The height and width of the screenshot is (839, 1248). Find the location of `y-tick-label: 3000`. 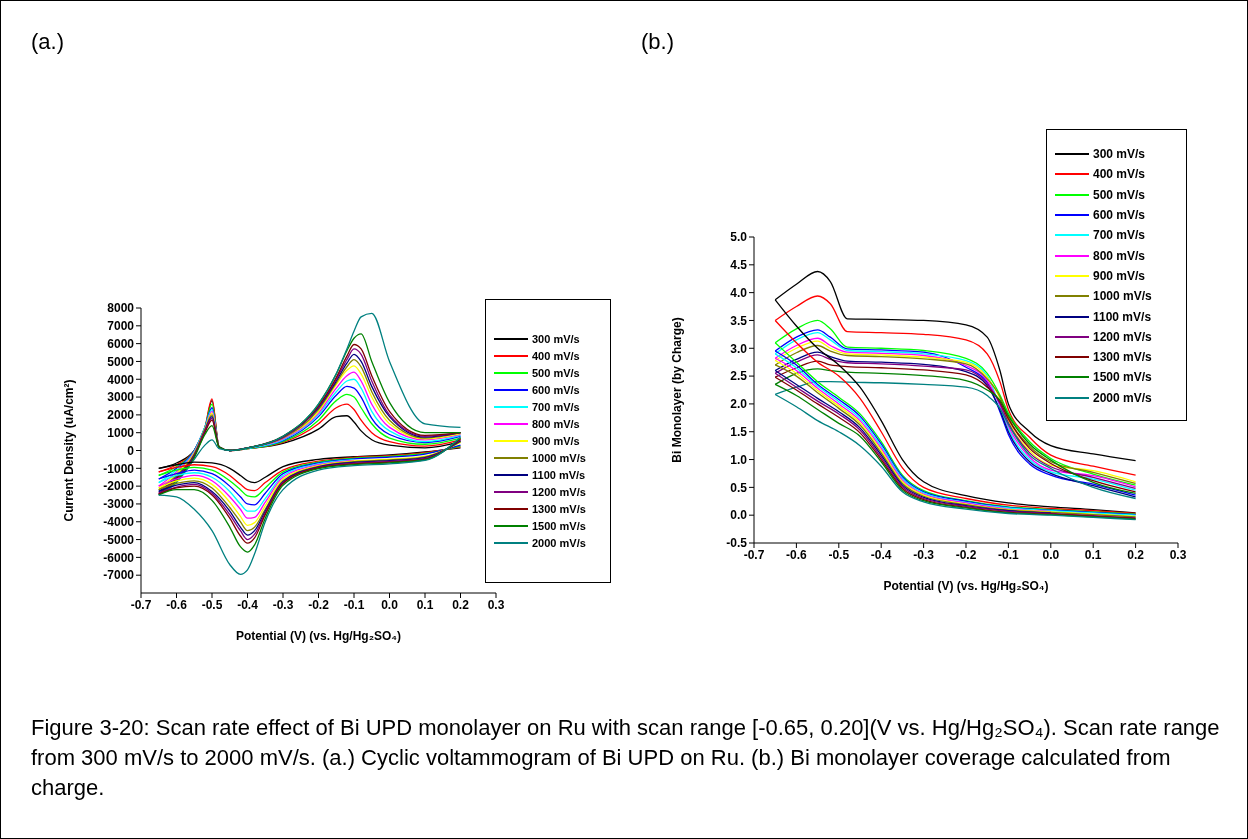

y-tick-label: 3000 is located at coordinates (121, 397).